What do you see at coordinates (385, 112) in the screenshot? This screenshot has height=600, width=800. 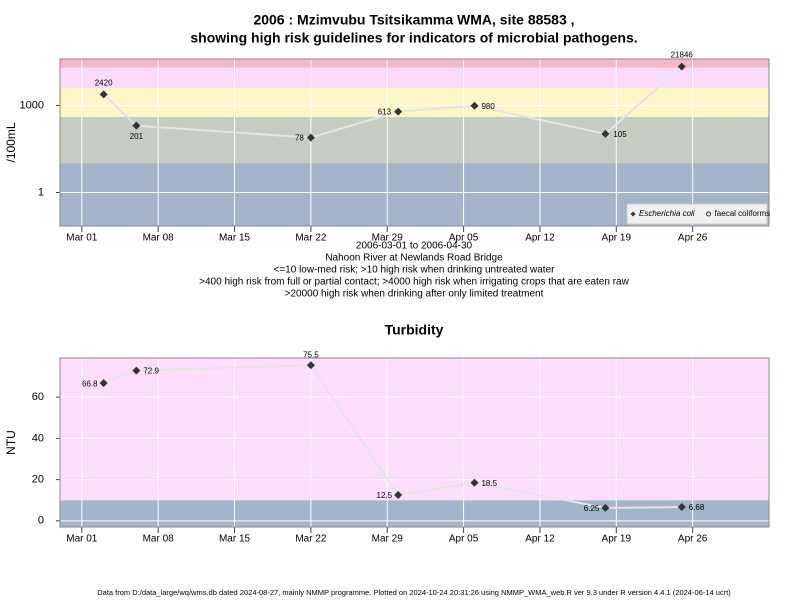 I see `data-label: 613` at bounding box center [385, 112].